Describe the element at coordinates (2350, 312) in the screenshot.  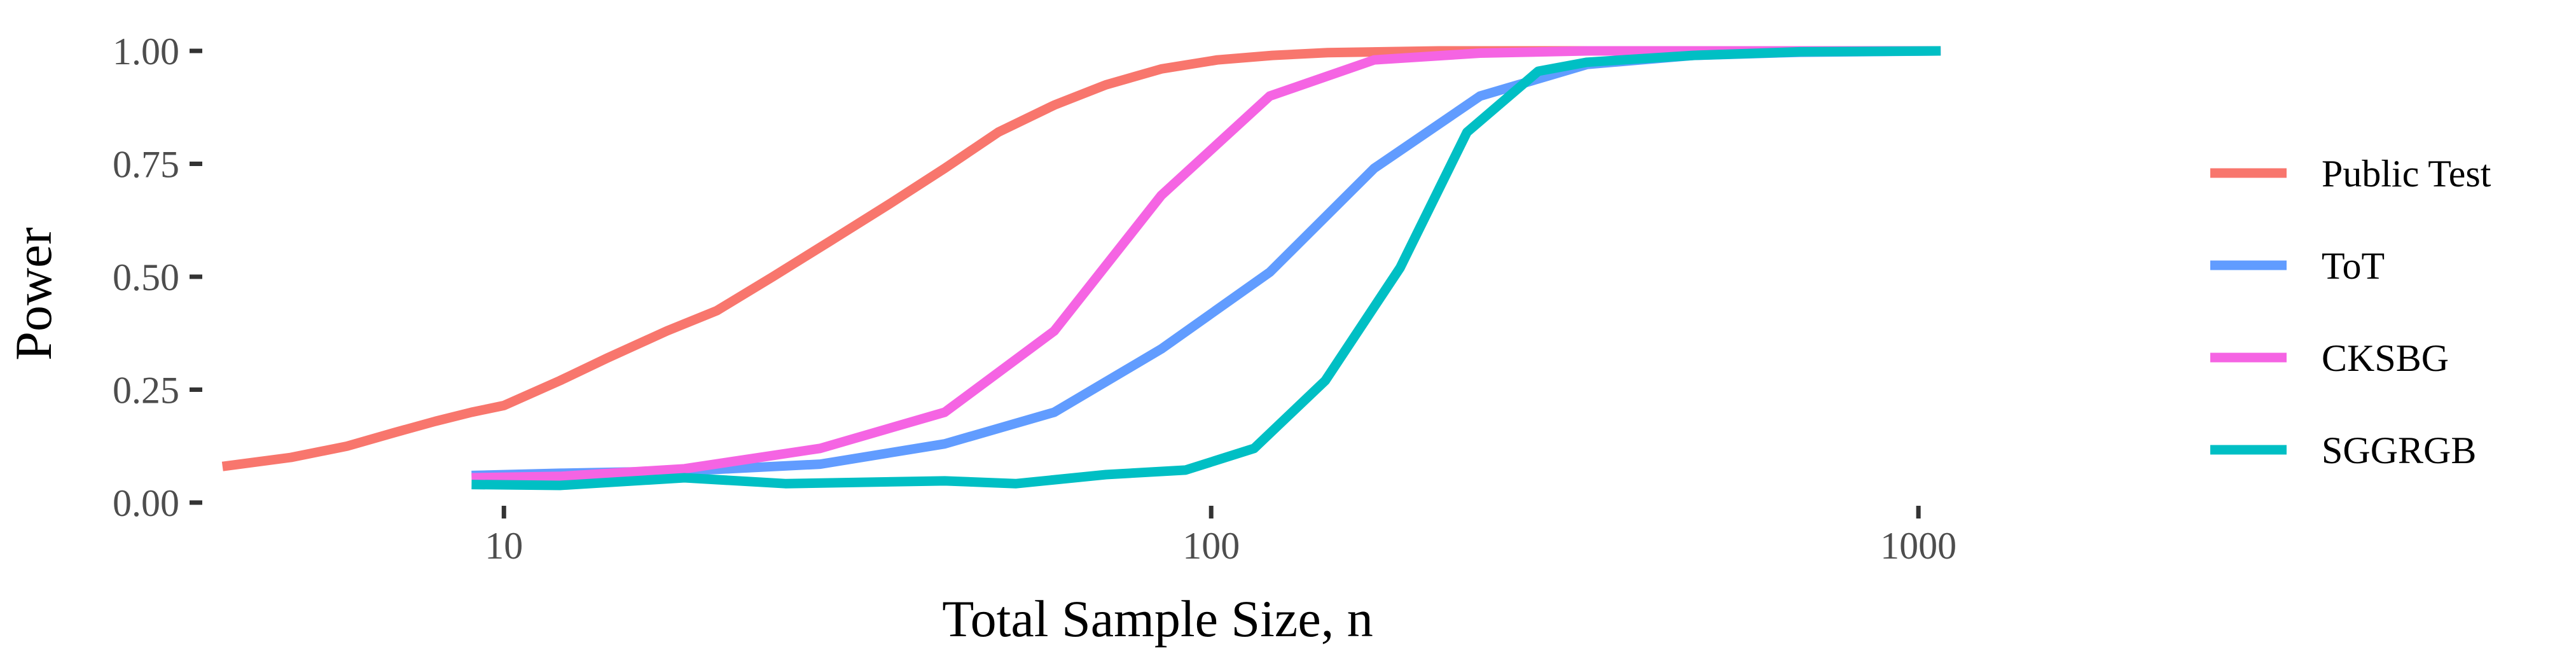
I see `legend: Public Test ToT CKSBG SGGRGB` at that location.